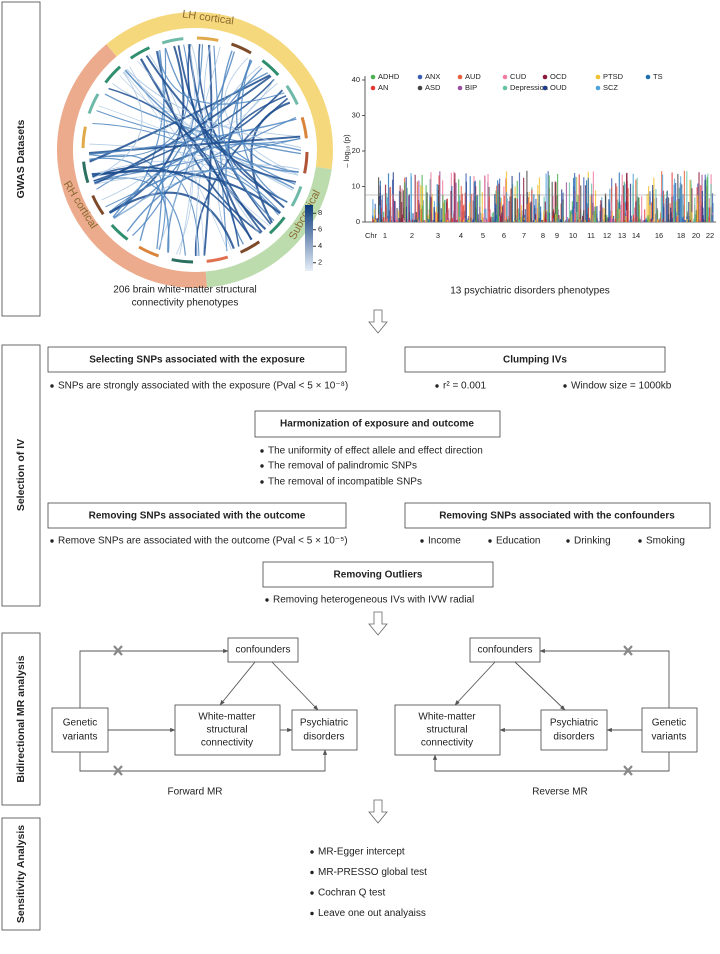  What do you see at coordinates (227, 717) in the screenshot?
I see `node-label: White-matter` at bounding box center [227, 717].